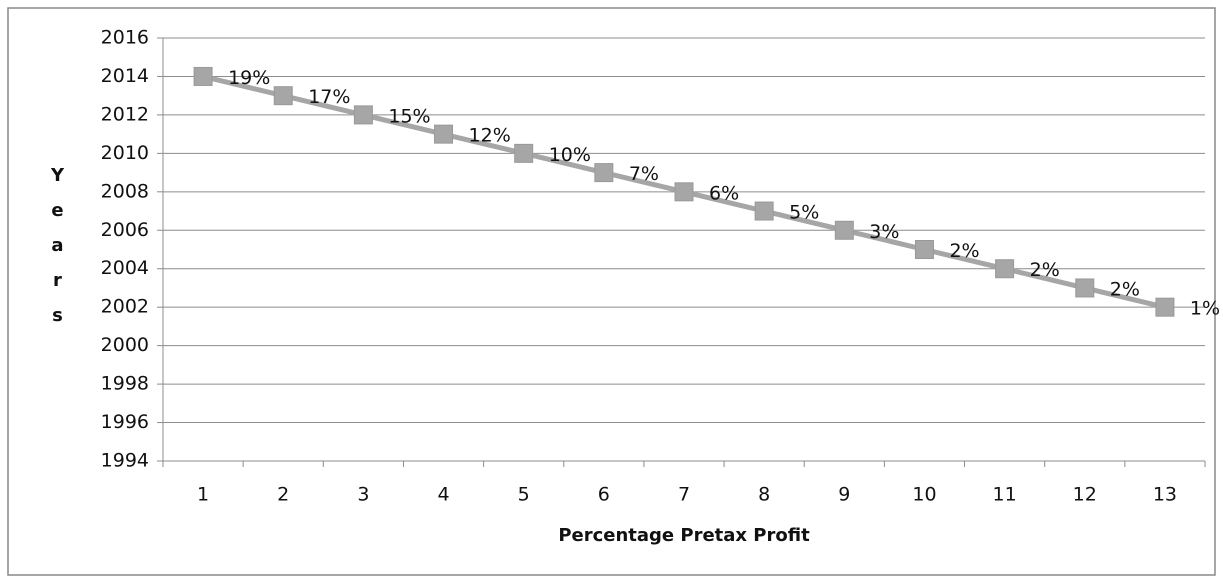 This screenshot has height=582, width=1223. Describe the element at coordinates (764, 495) in the screenshot. I see `x-tick-label: 8` at that location.